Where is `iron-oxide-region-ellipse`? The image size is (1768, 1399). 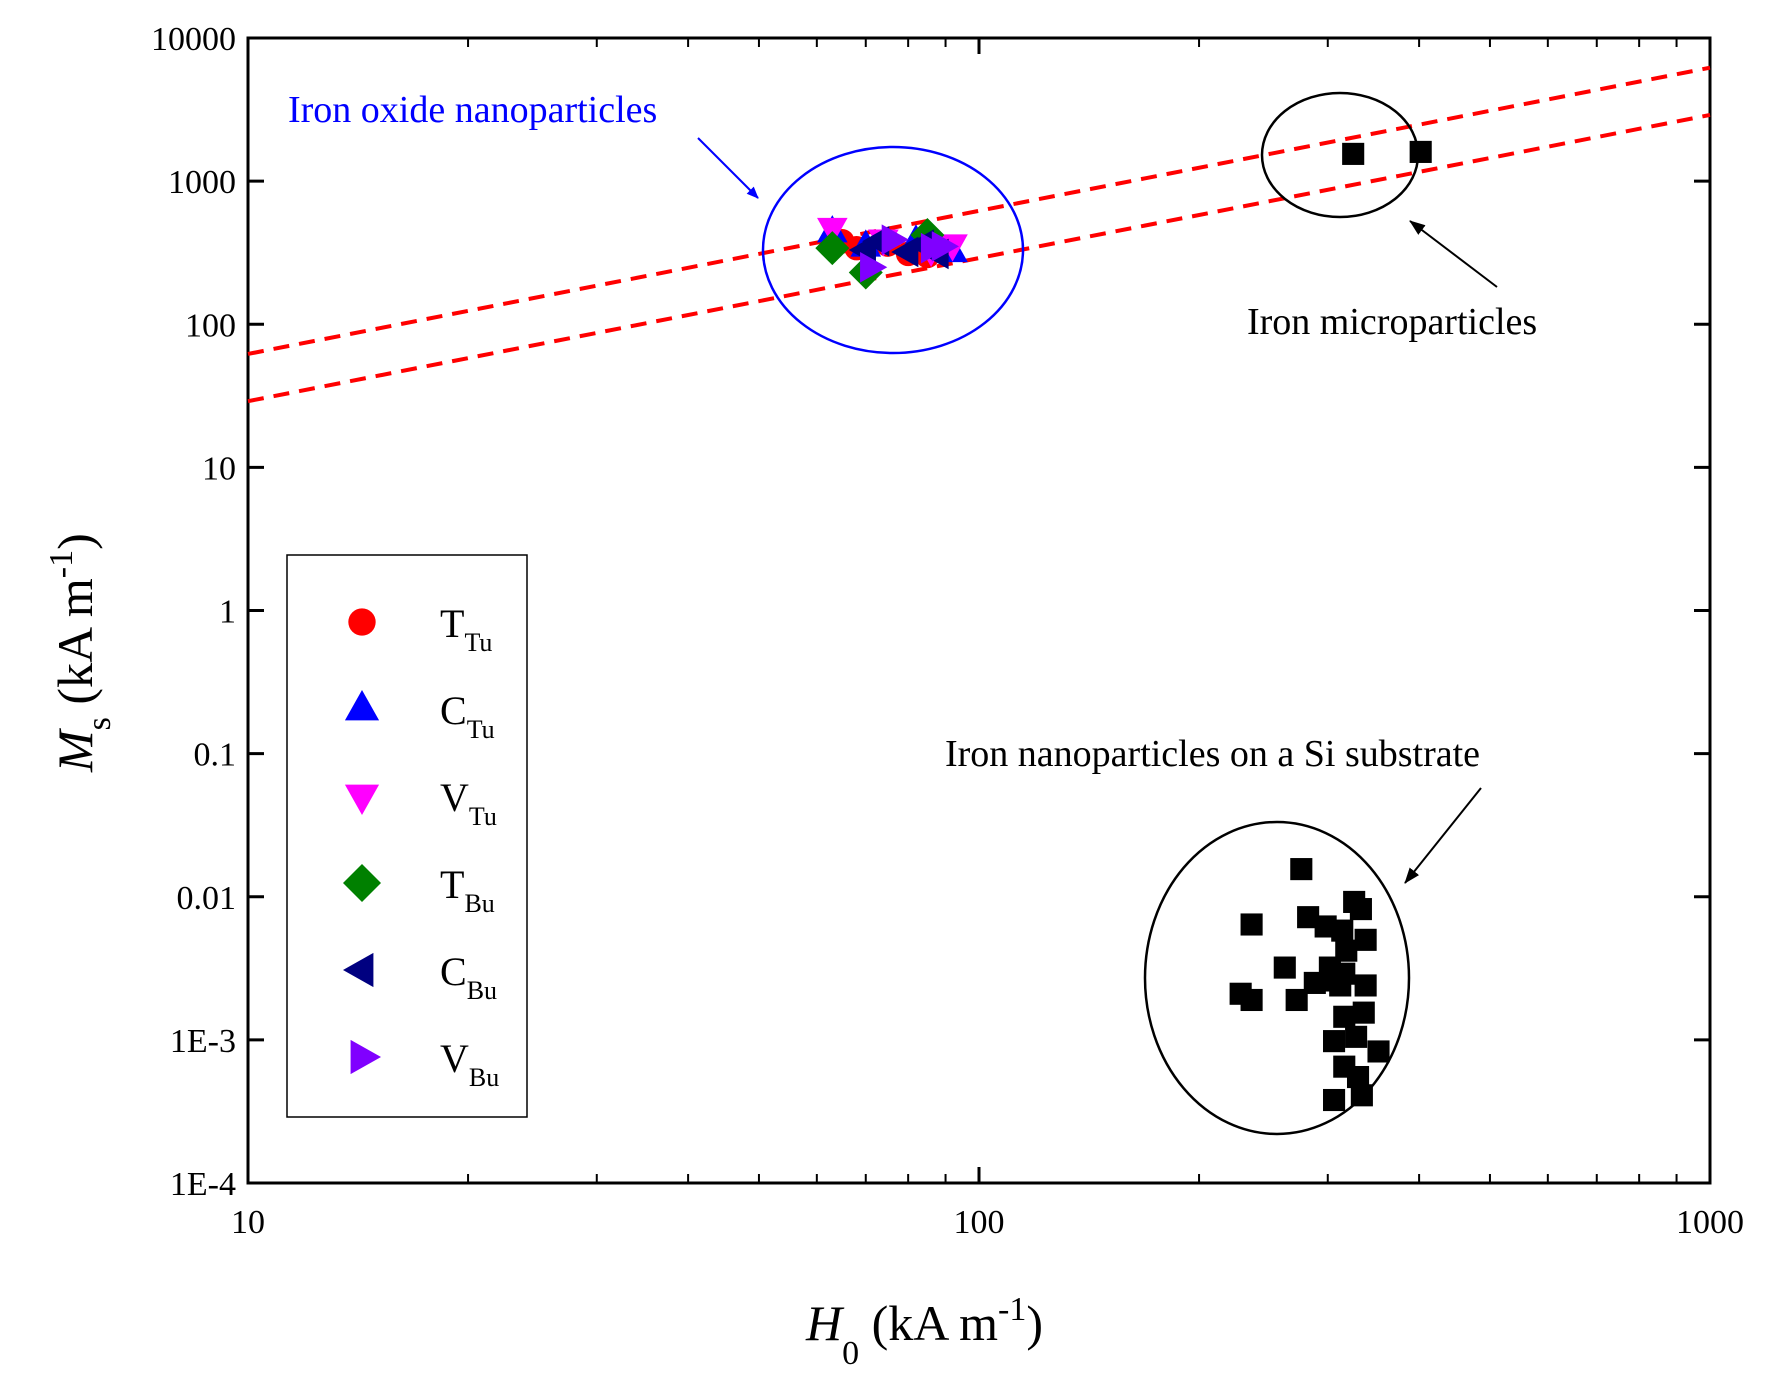 iron-oxide-region-ellipse is located at coordinates (893, 250).